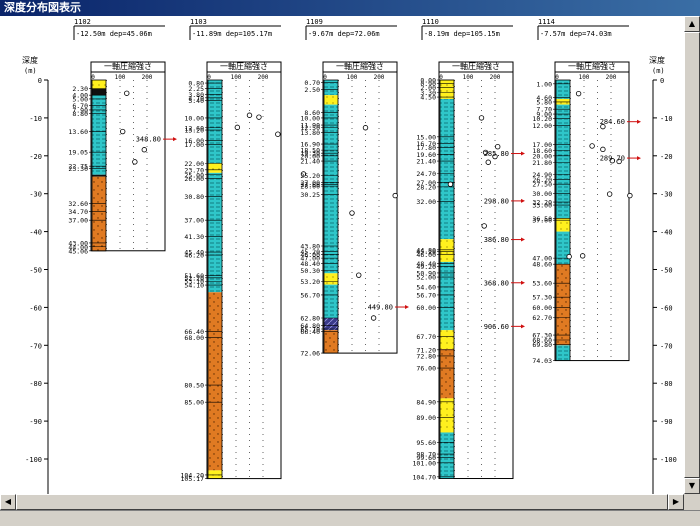 This screenshot has width=700, height=526. Describe the element at coordinates (542, 298) in the screenshot. I see `depth-label: 57.30` at that location.